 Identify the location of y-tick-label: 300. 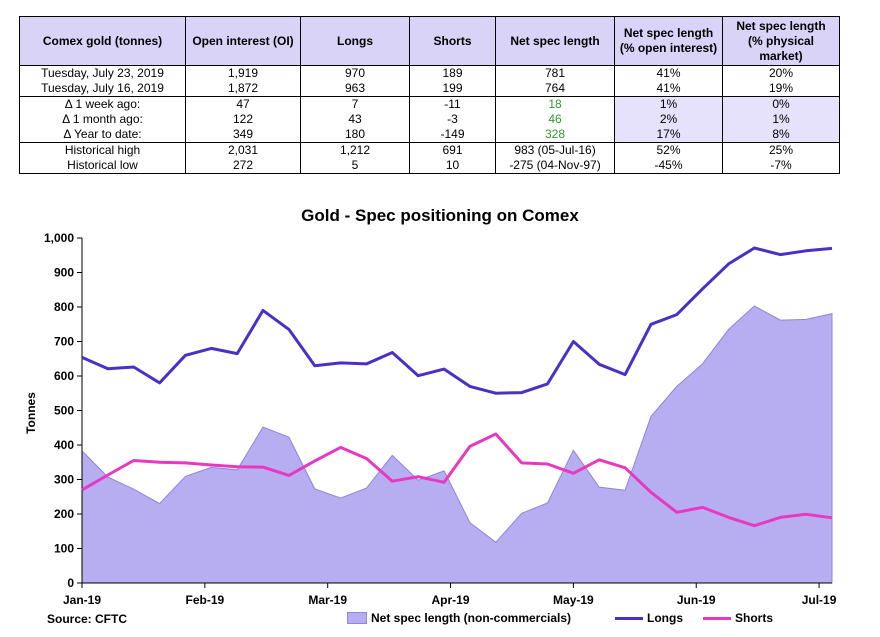
(64, 480).